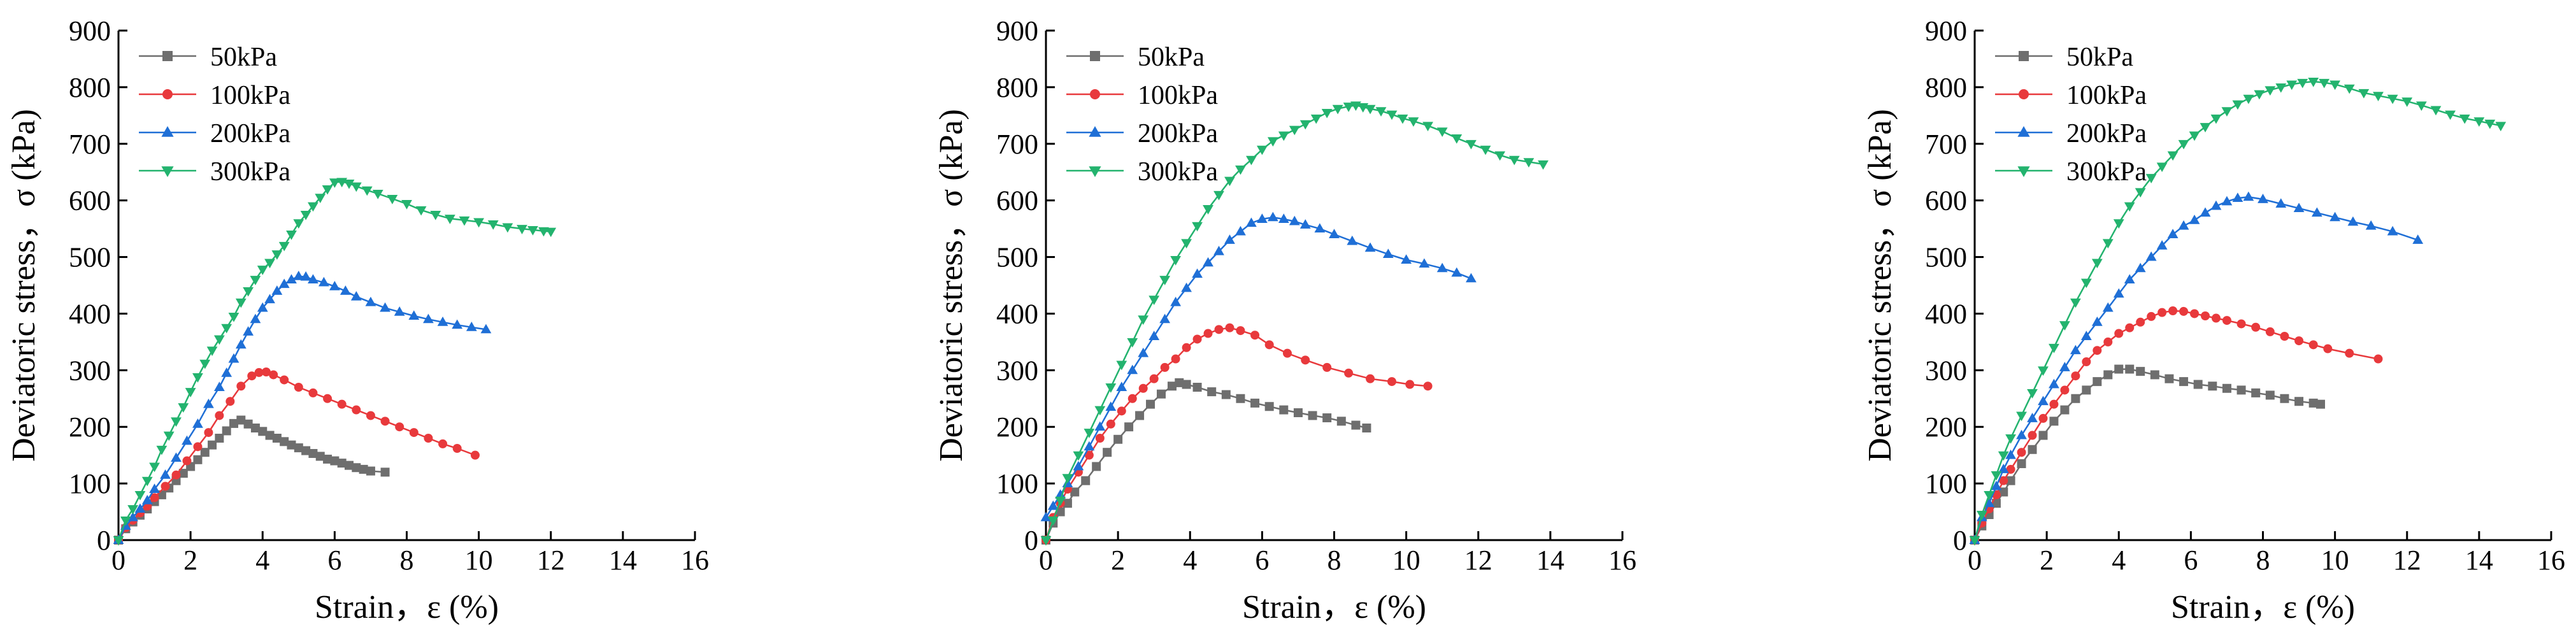 Image resolution: width=2576 pixels, height=642 pixels. What do you see at coordinates (1334, 607) in the screenshot?
I see `x-axis-label: Strain，ε (%)` at bounding box center [1334, 607].